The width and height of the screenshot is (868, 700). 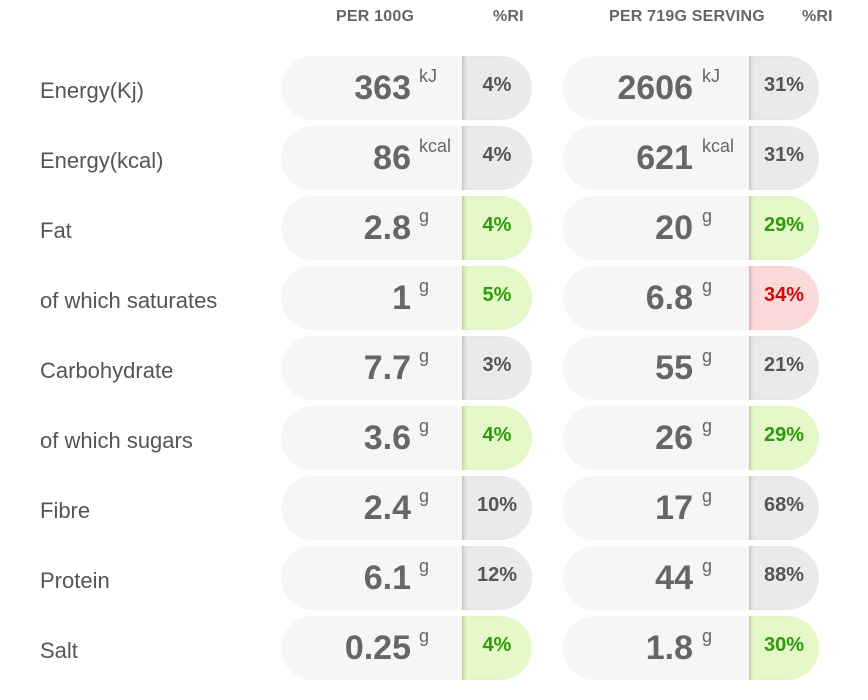 What do you see at coordinates (669, 298) in the screenshot?
I see `per-serving-value: 6.8` at bounding box center [669, 298].